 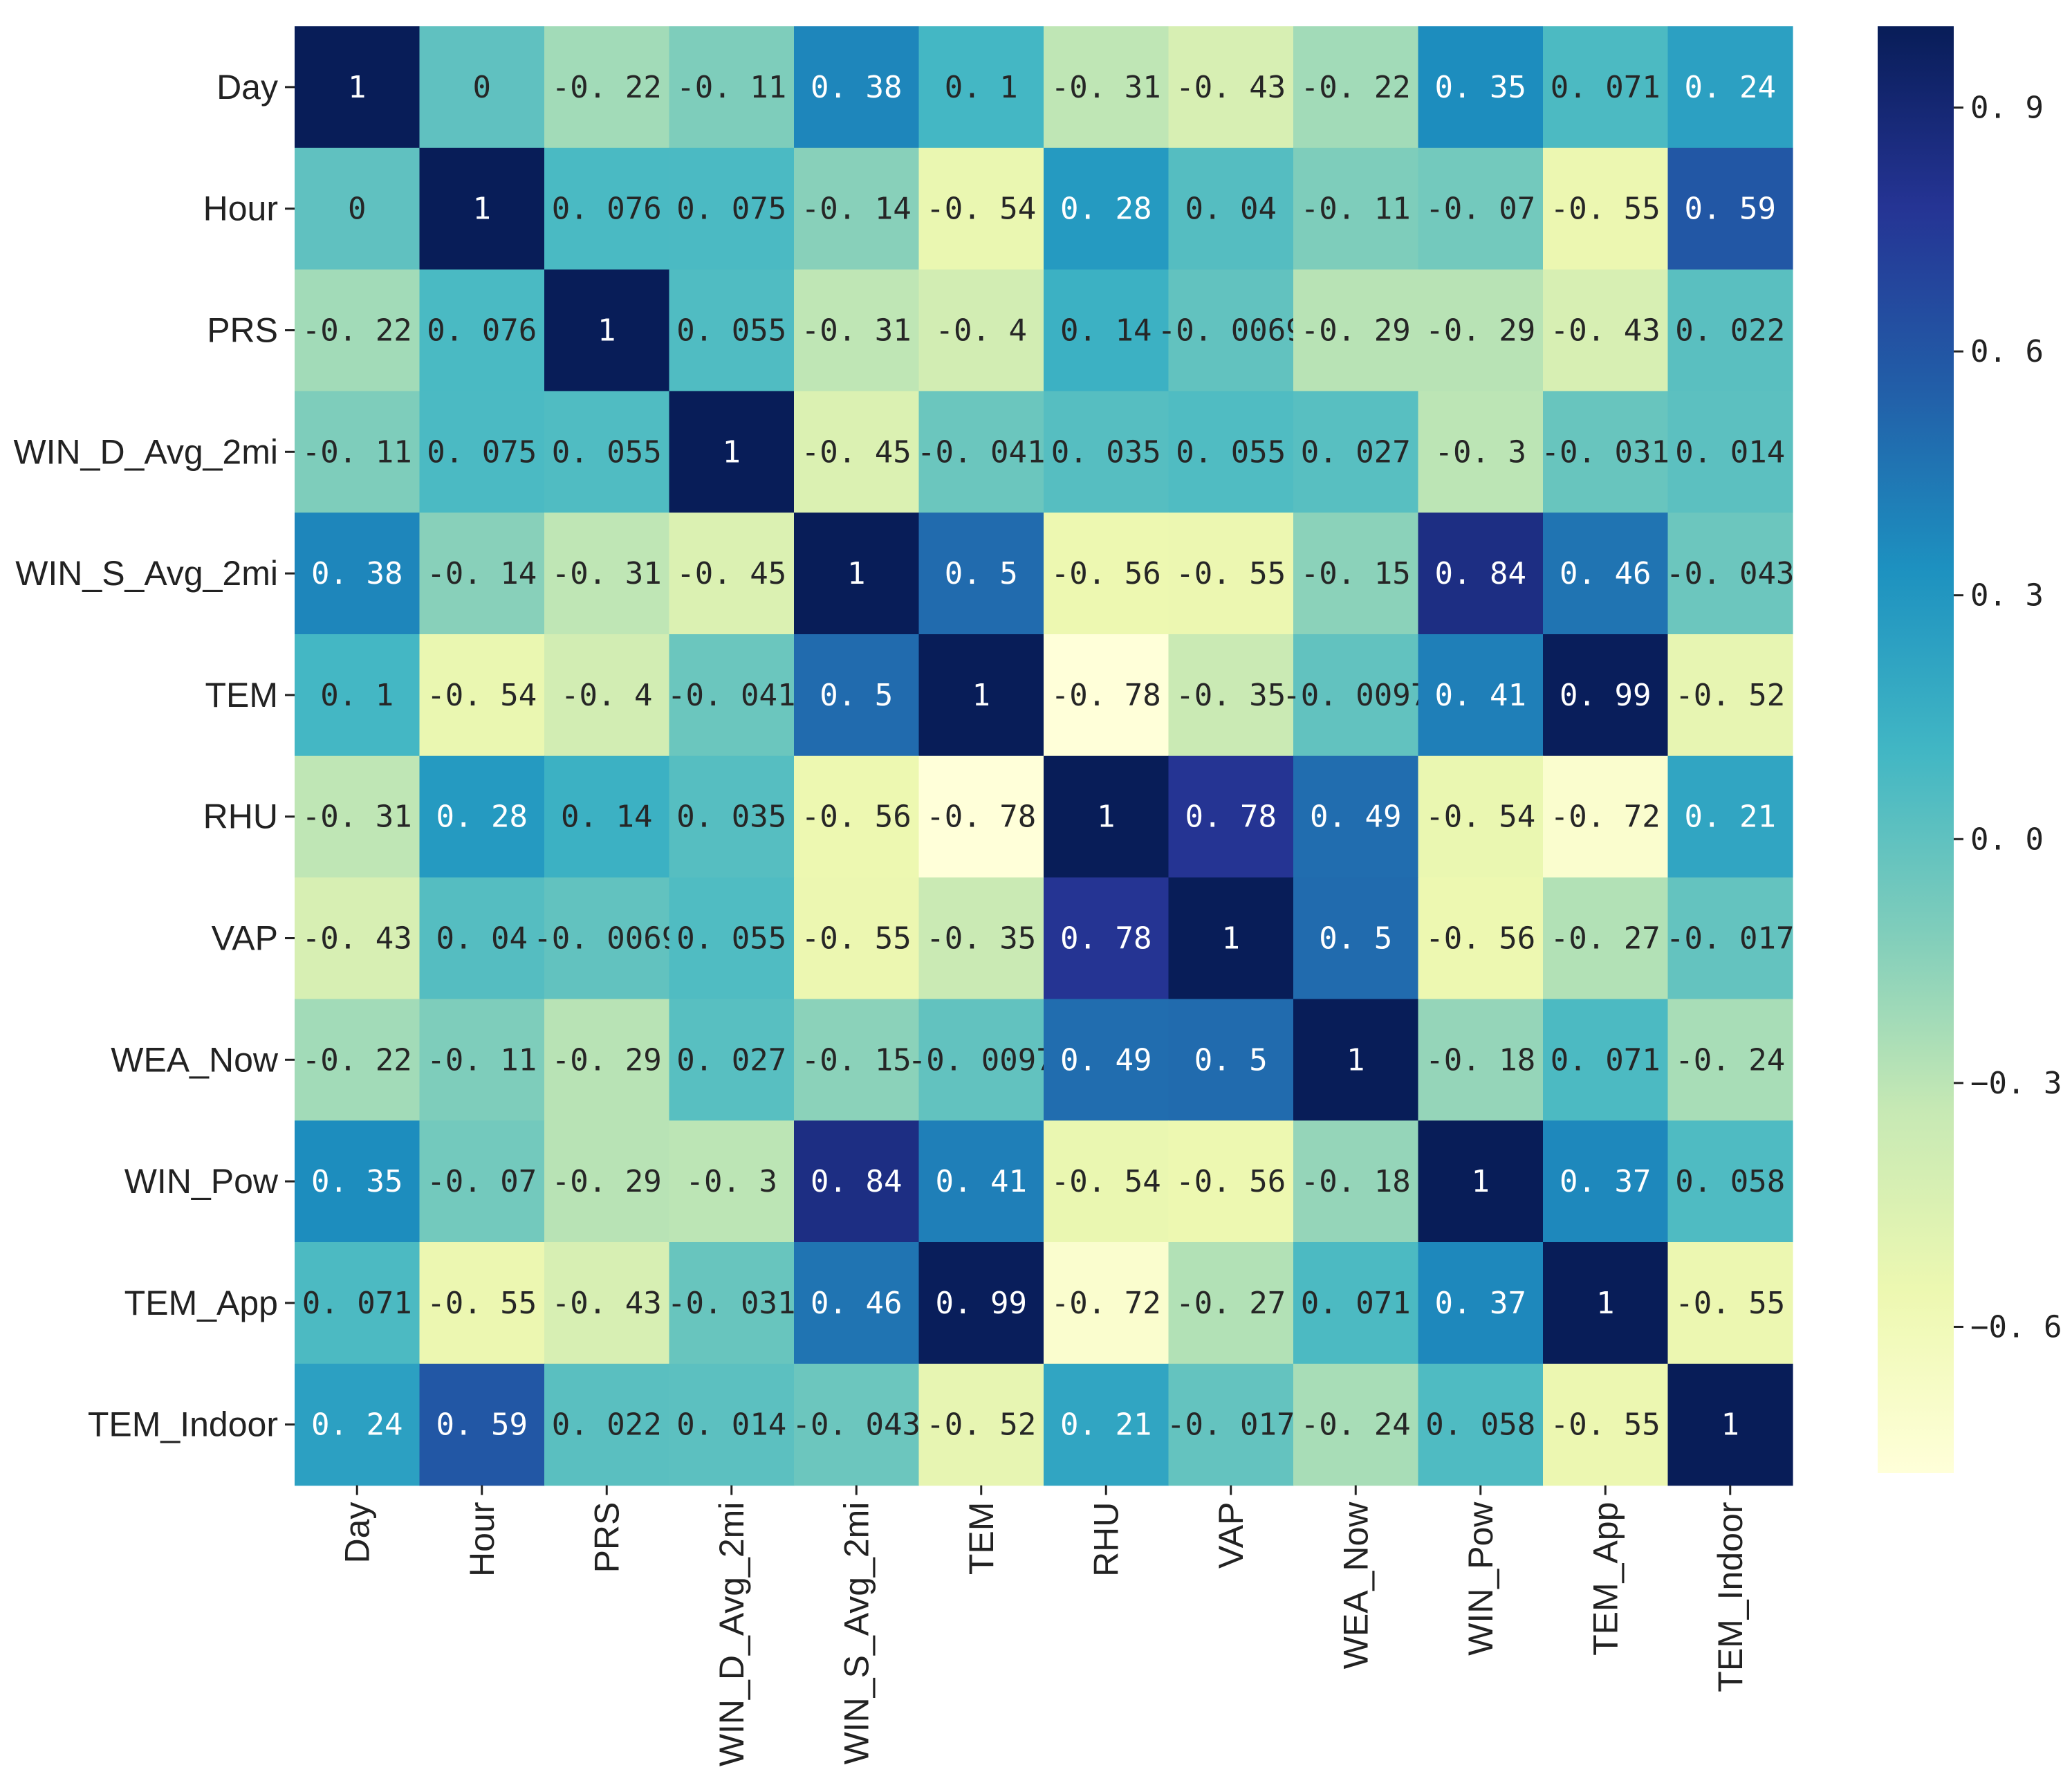 What do you see at coordinates (195, 1059) in the screenshot?
I see `row-tick-label: WEA_Now` at bounding box center [195, 1059].